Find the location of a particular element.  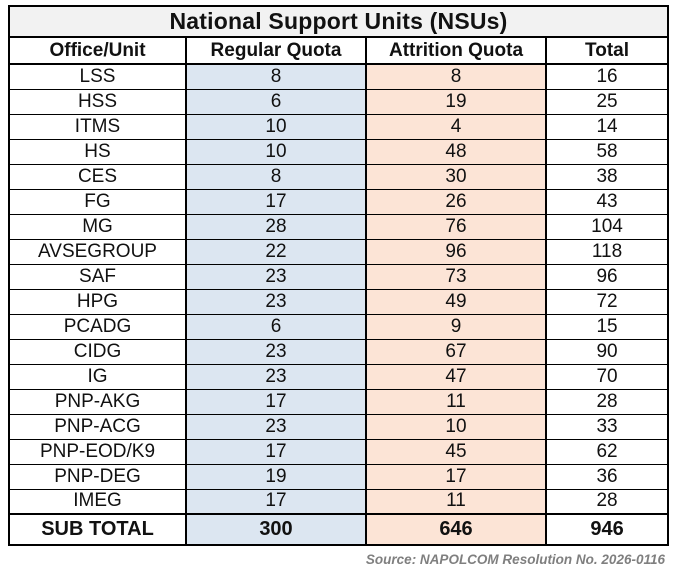

table-title: National Support Units (NSUs) is located at coordinates (338, 21).